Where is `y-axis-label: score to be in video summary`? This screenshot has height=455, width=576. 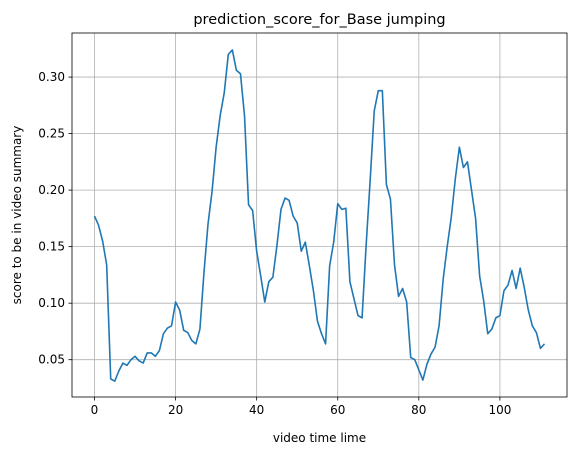
y-axis-label: score to be in video summary is located at coordinates (17, 215).